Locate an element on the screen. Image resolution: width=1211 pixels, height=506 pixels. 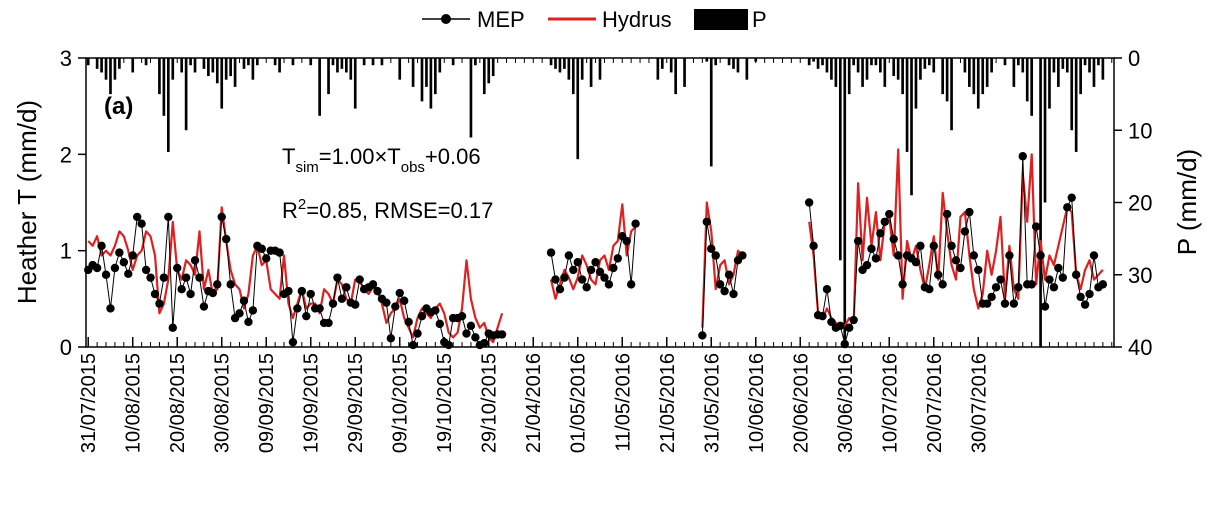
x-tick-label: 19/10/2015 is located at coordinates (445, 403).